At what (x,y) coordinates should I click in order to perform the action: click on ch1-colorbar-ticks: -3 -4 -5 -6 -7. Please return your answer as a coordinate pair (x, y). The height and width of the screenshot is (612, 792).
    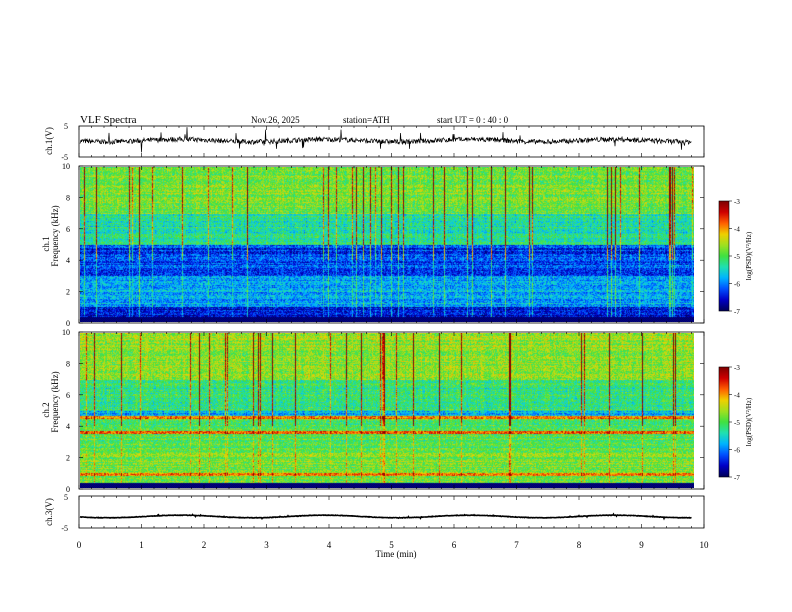
    Looking at the image, I should click on (734, 257).